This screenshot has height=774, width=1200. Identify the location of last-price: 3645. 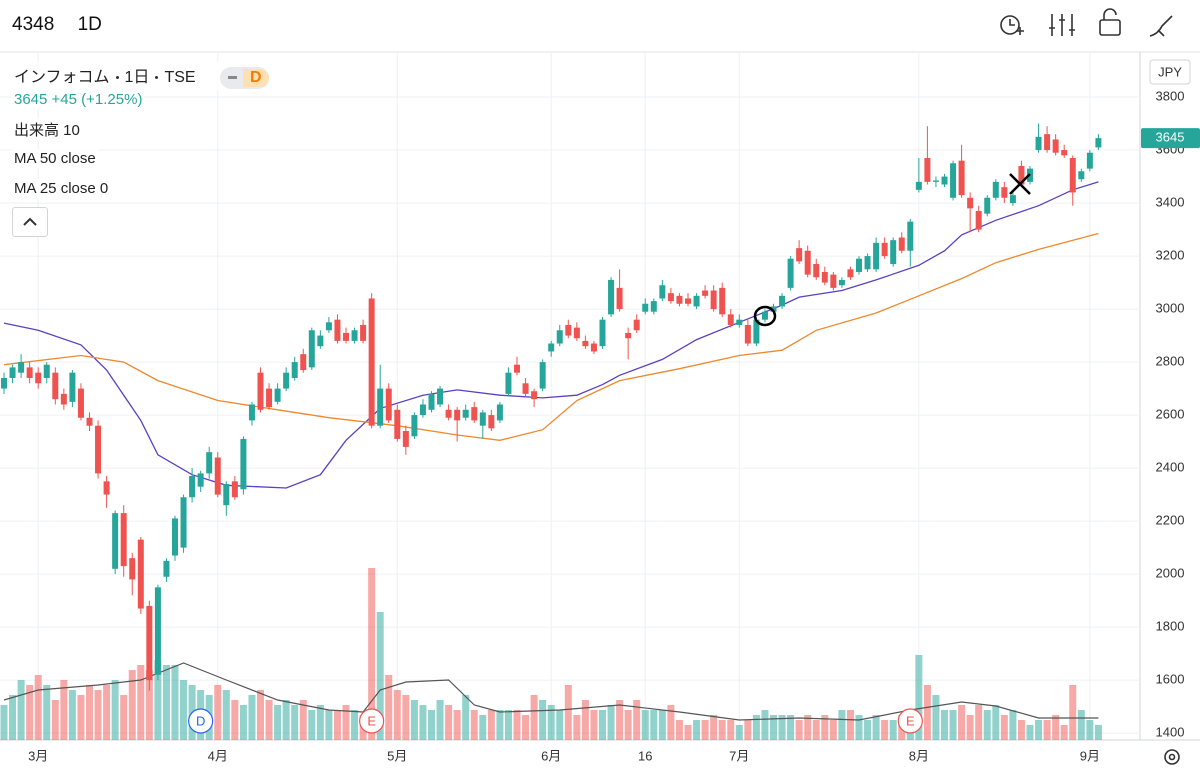
(31, 99).